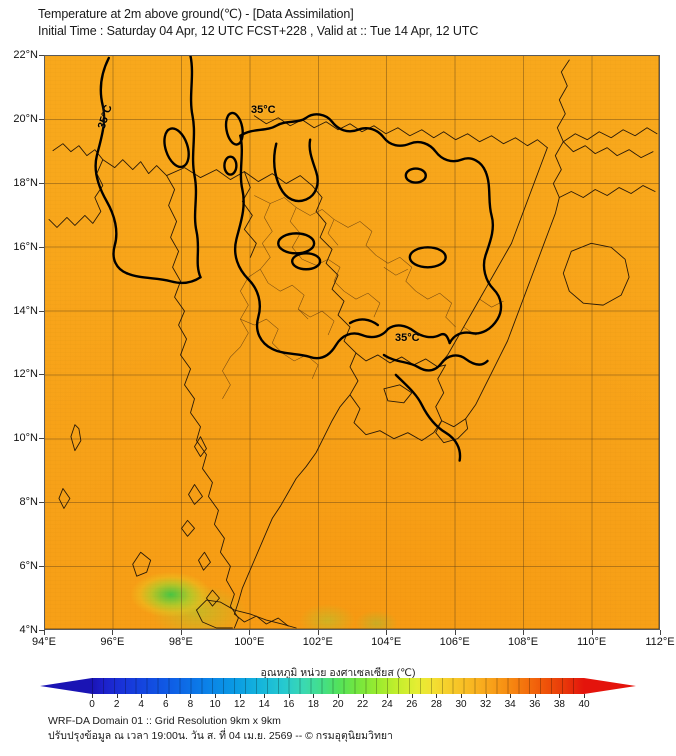 This screenshot has height=756, width=676. I want to click on y-tick-label: 20°N, so click(25, 118).